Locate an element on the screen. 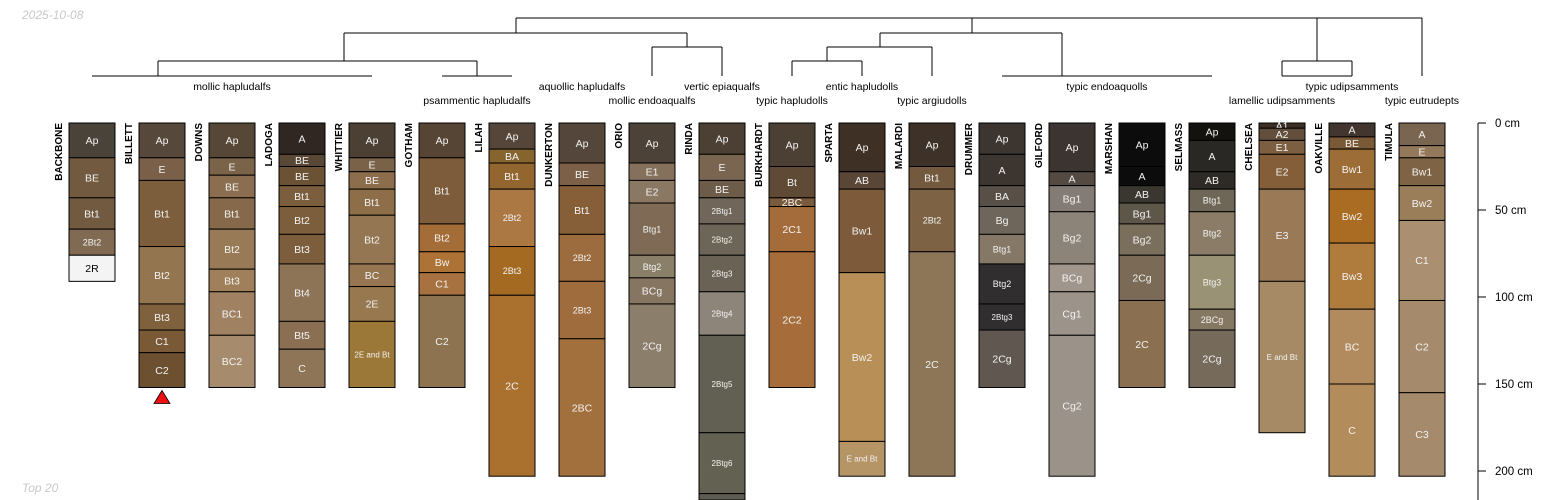 The height and width of the screenshot is (500, 1550). horizon-label: Cg1 is located at coordinates (1071, 314).